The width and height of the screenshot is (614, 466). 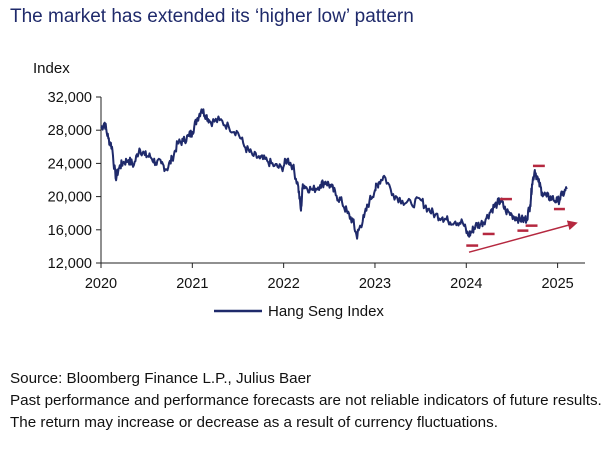 I want to click on x-tick-label: 2024, so click(x=466, y=284).